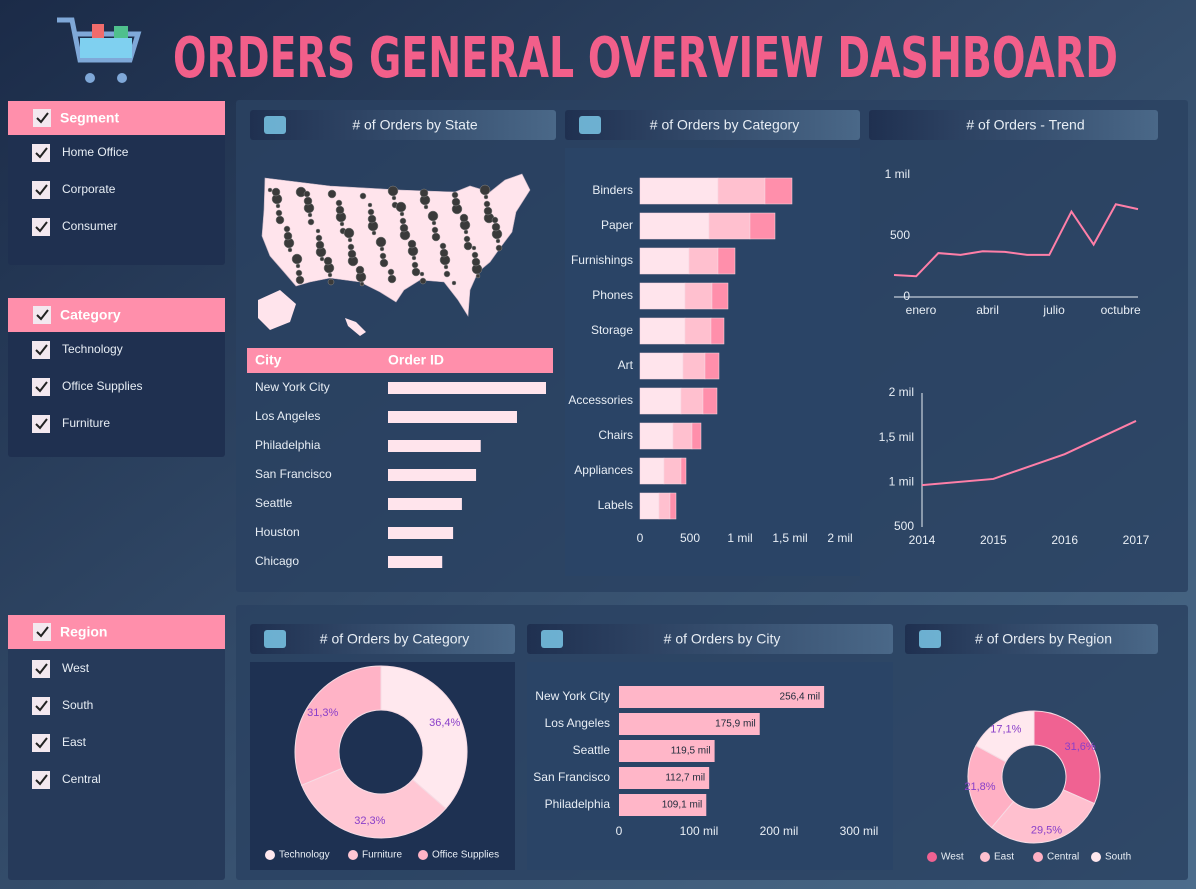 Image resolution: width=1196 pixels, height=889 pixels. I want to click on y-tick-label: 500, so click(900, 235).